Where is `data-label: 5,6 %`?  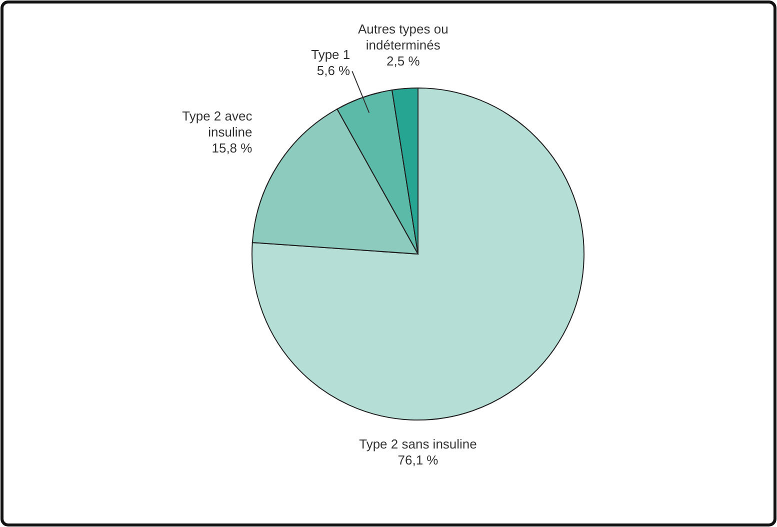 data-label: 5,6 % is located at coordinates (333, 70).